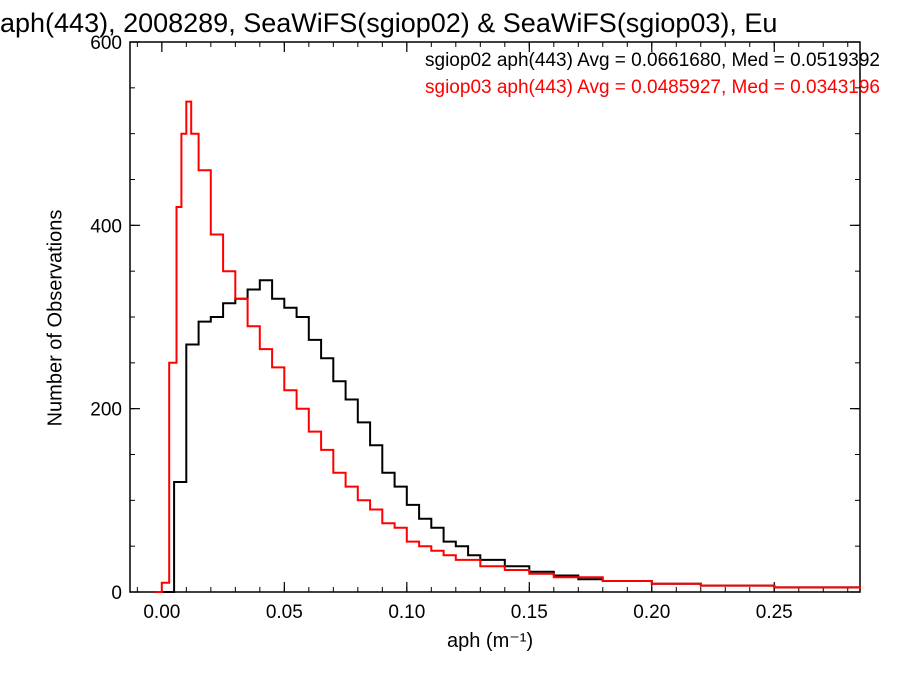  What do you see at coordinates (774, 612) in the screenshot?
I see `x-tick-label: 0.25` at bounding box center [774, 612].